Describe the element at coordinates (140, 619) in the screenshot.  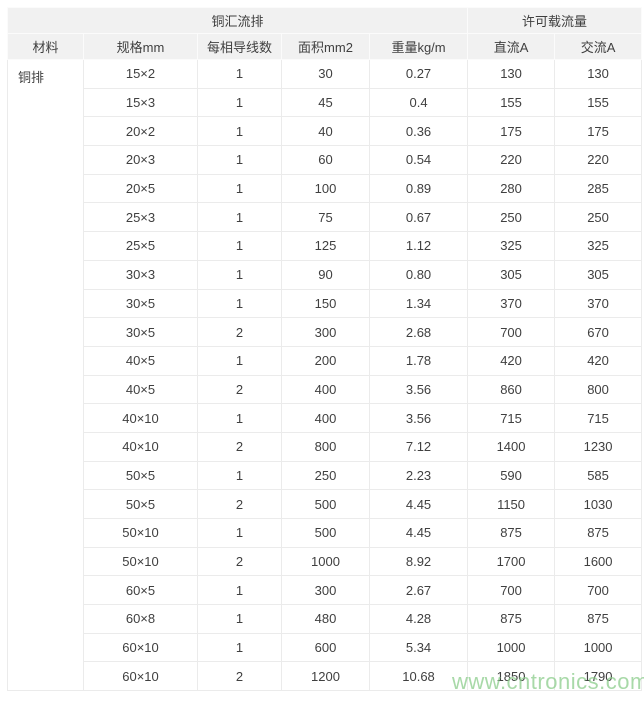
I see `cell-spec: 60×8` at that location.